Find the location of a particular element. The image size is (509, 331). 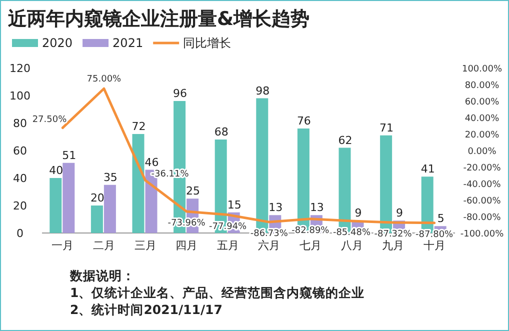

data-label: 72 is located at coordinates (139, 126).